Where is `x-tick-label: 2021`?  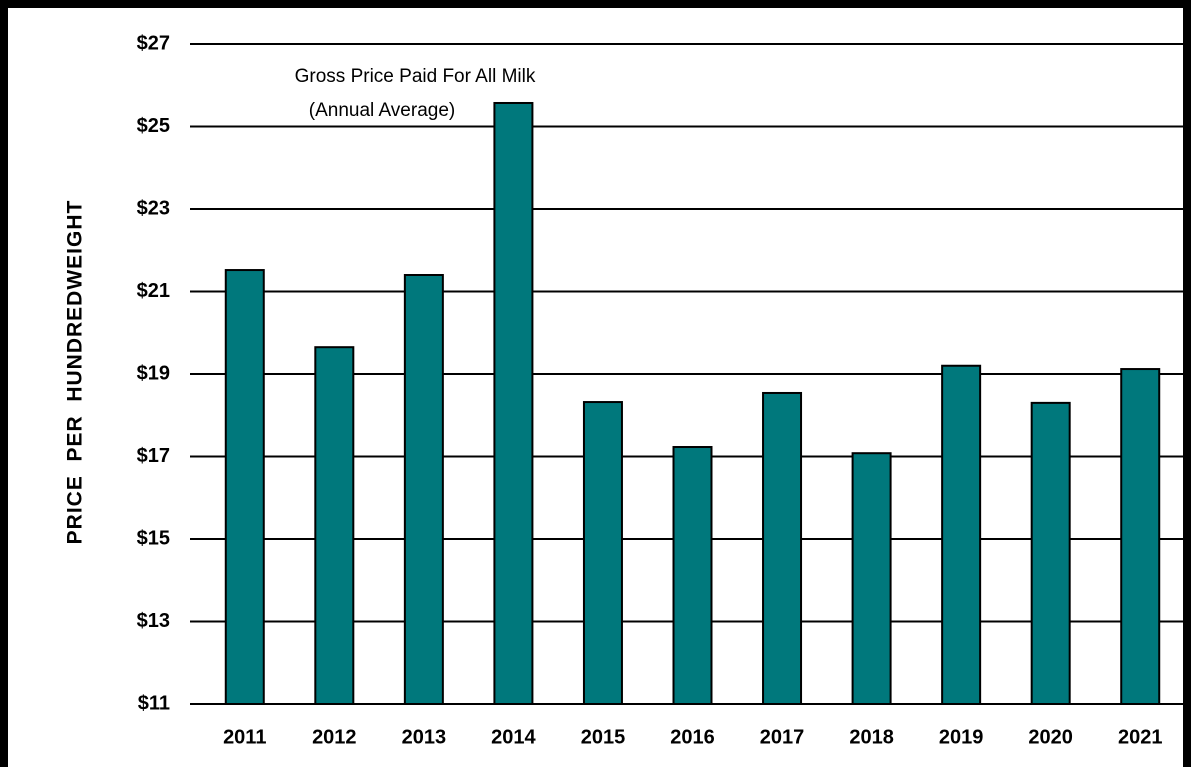
x-tick-label: 2021 is located at coordinates (1140, 737).